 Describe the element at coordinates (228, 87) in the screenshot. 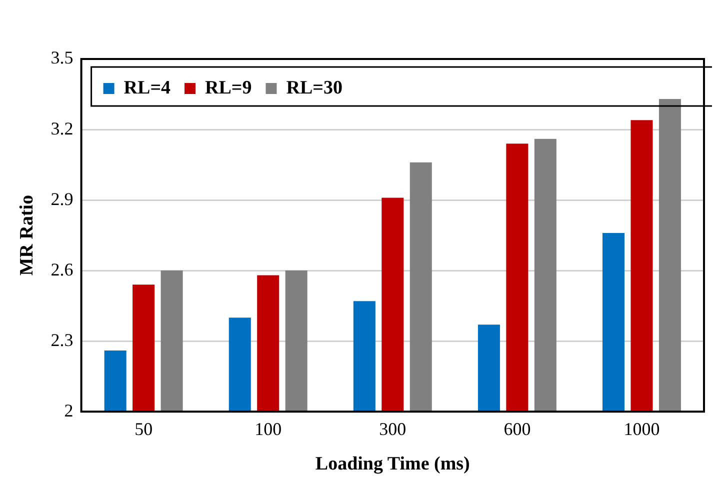

I see `legend-label: RL=9` at that location.